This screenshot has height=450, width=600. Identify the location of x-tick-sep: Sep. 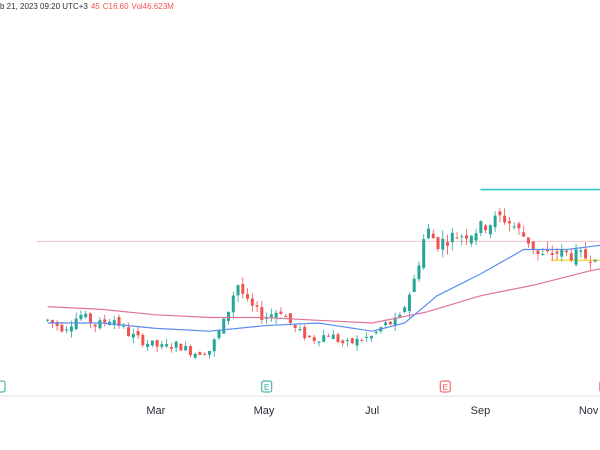
(481, 411).